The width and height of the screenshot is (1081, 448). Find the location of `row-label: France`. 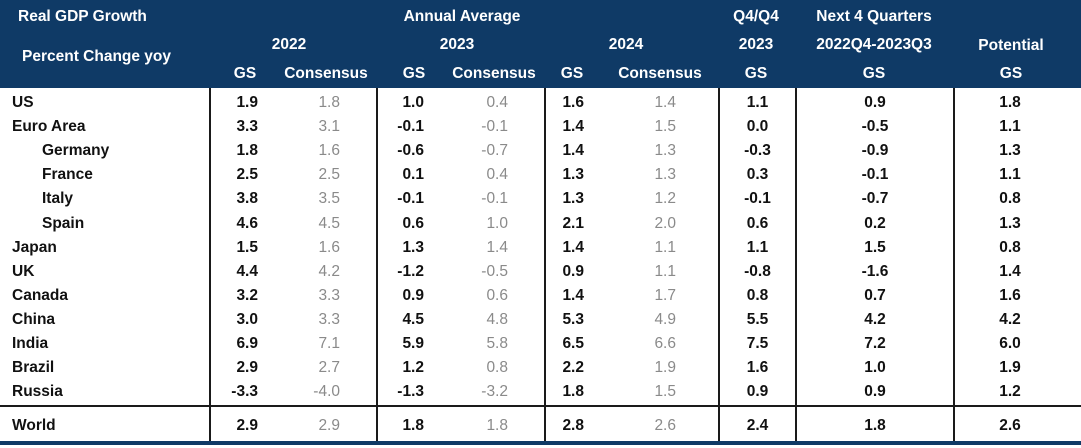

row-label: France is located at coordinates (67, 175).